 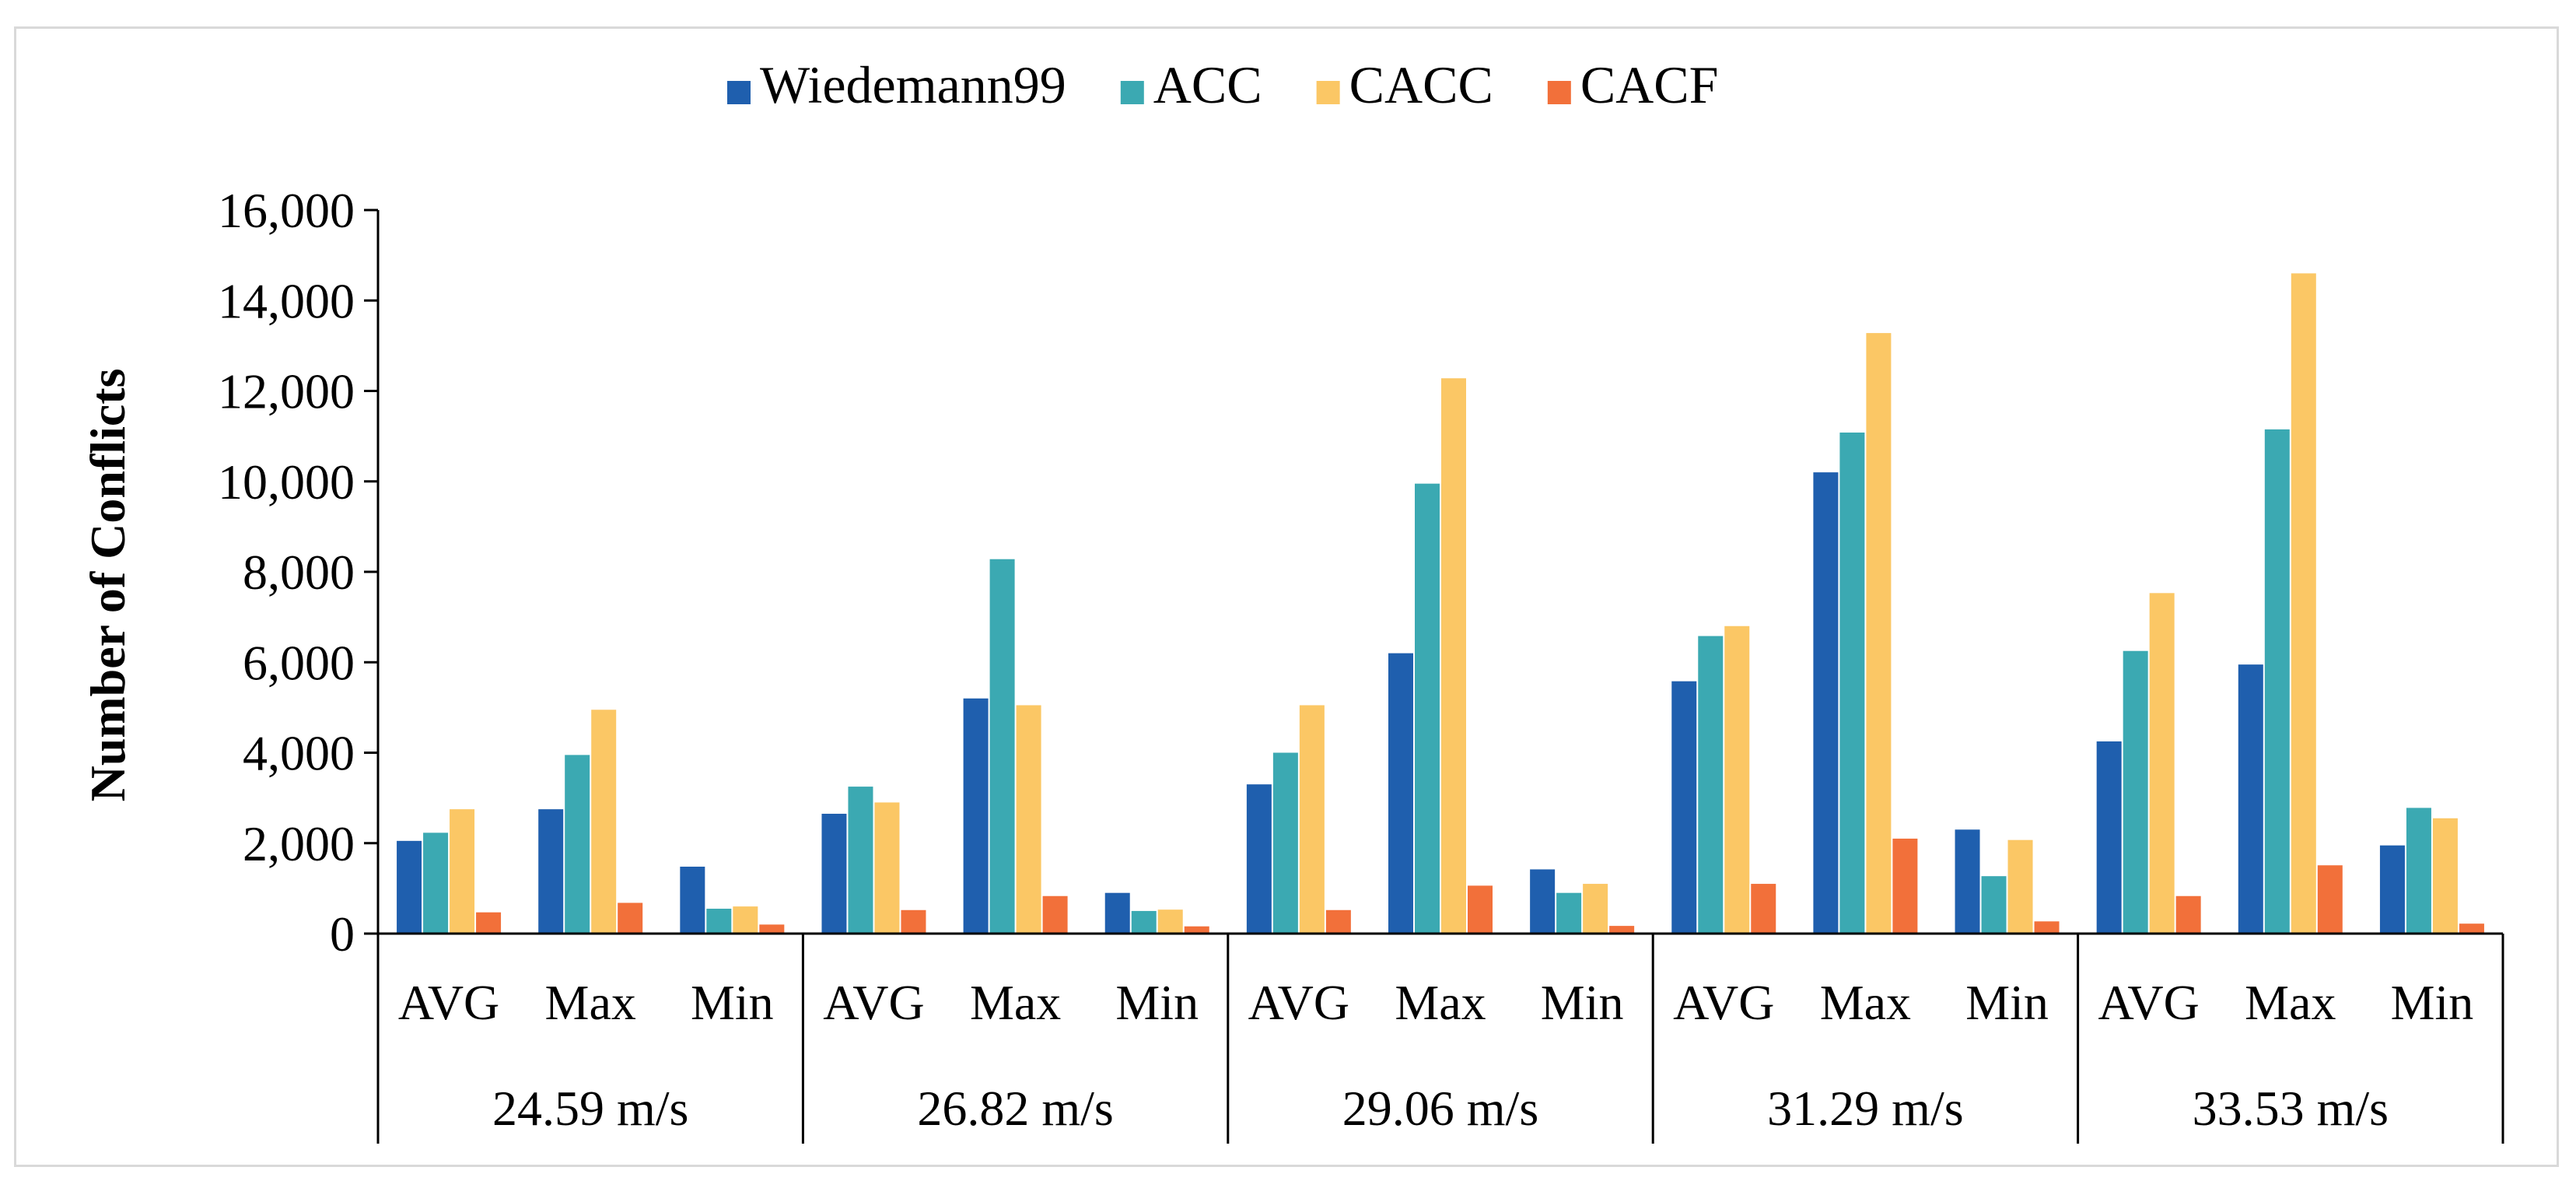 What do you see at coordinates (1015, 1108) in the screenshot?
I see `x-group-label: 26.82 m/s` at bounding box center [1015, 1108].